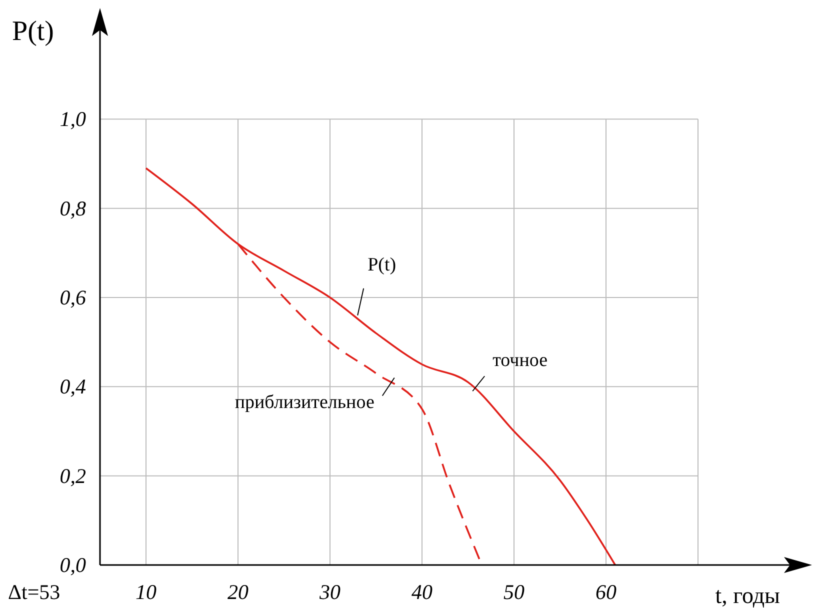 The width and height of the screenshot is (814, 608). I want to click on y-tick-label: 0,4, so click(73, 386).